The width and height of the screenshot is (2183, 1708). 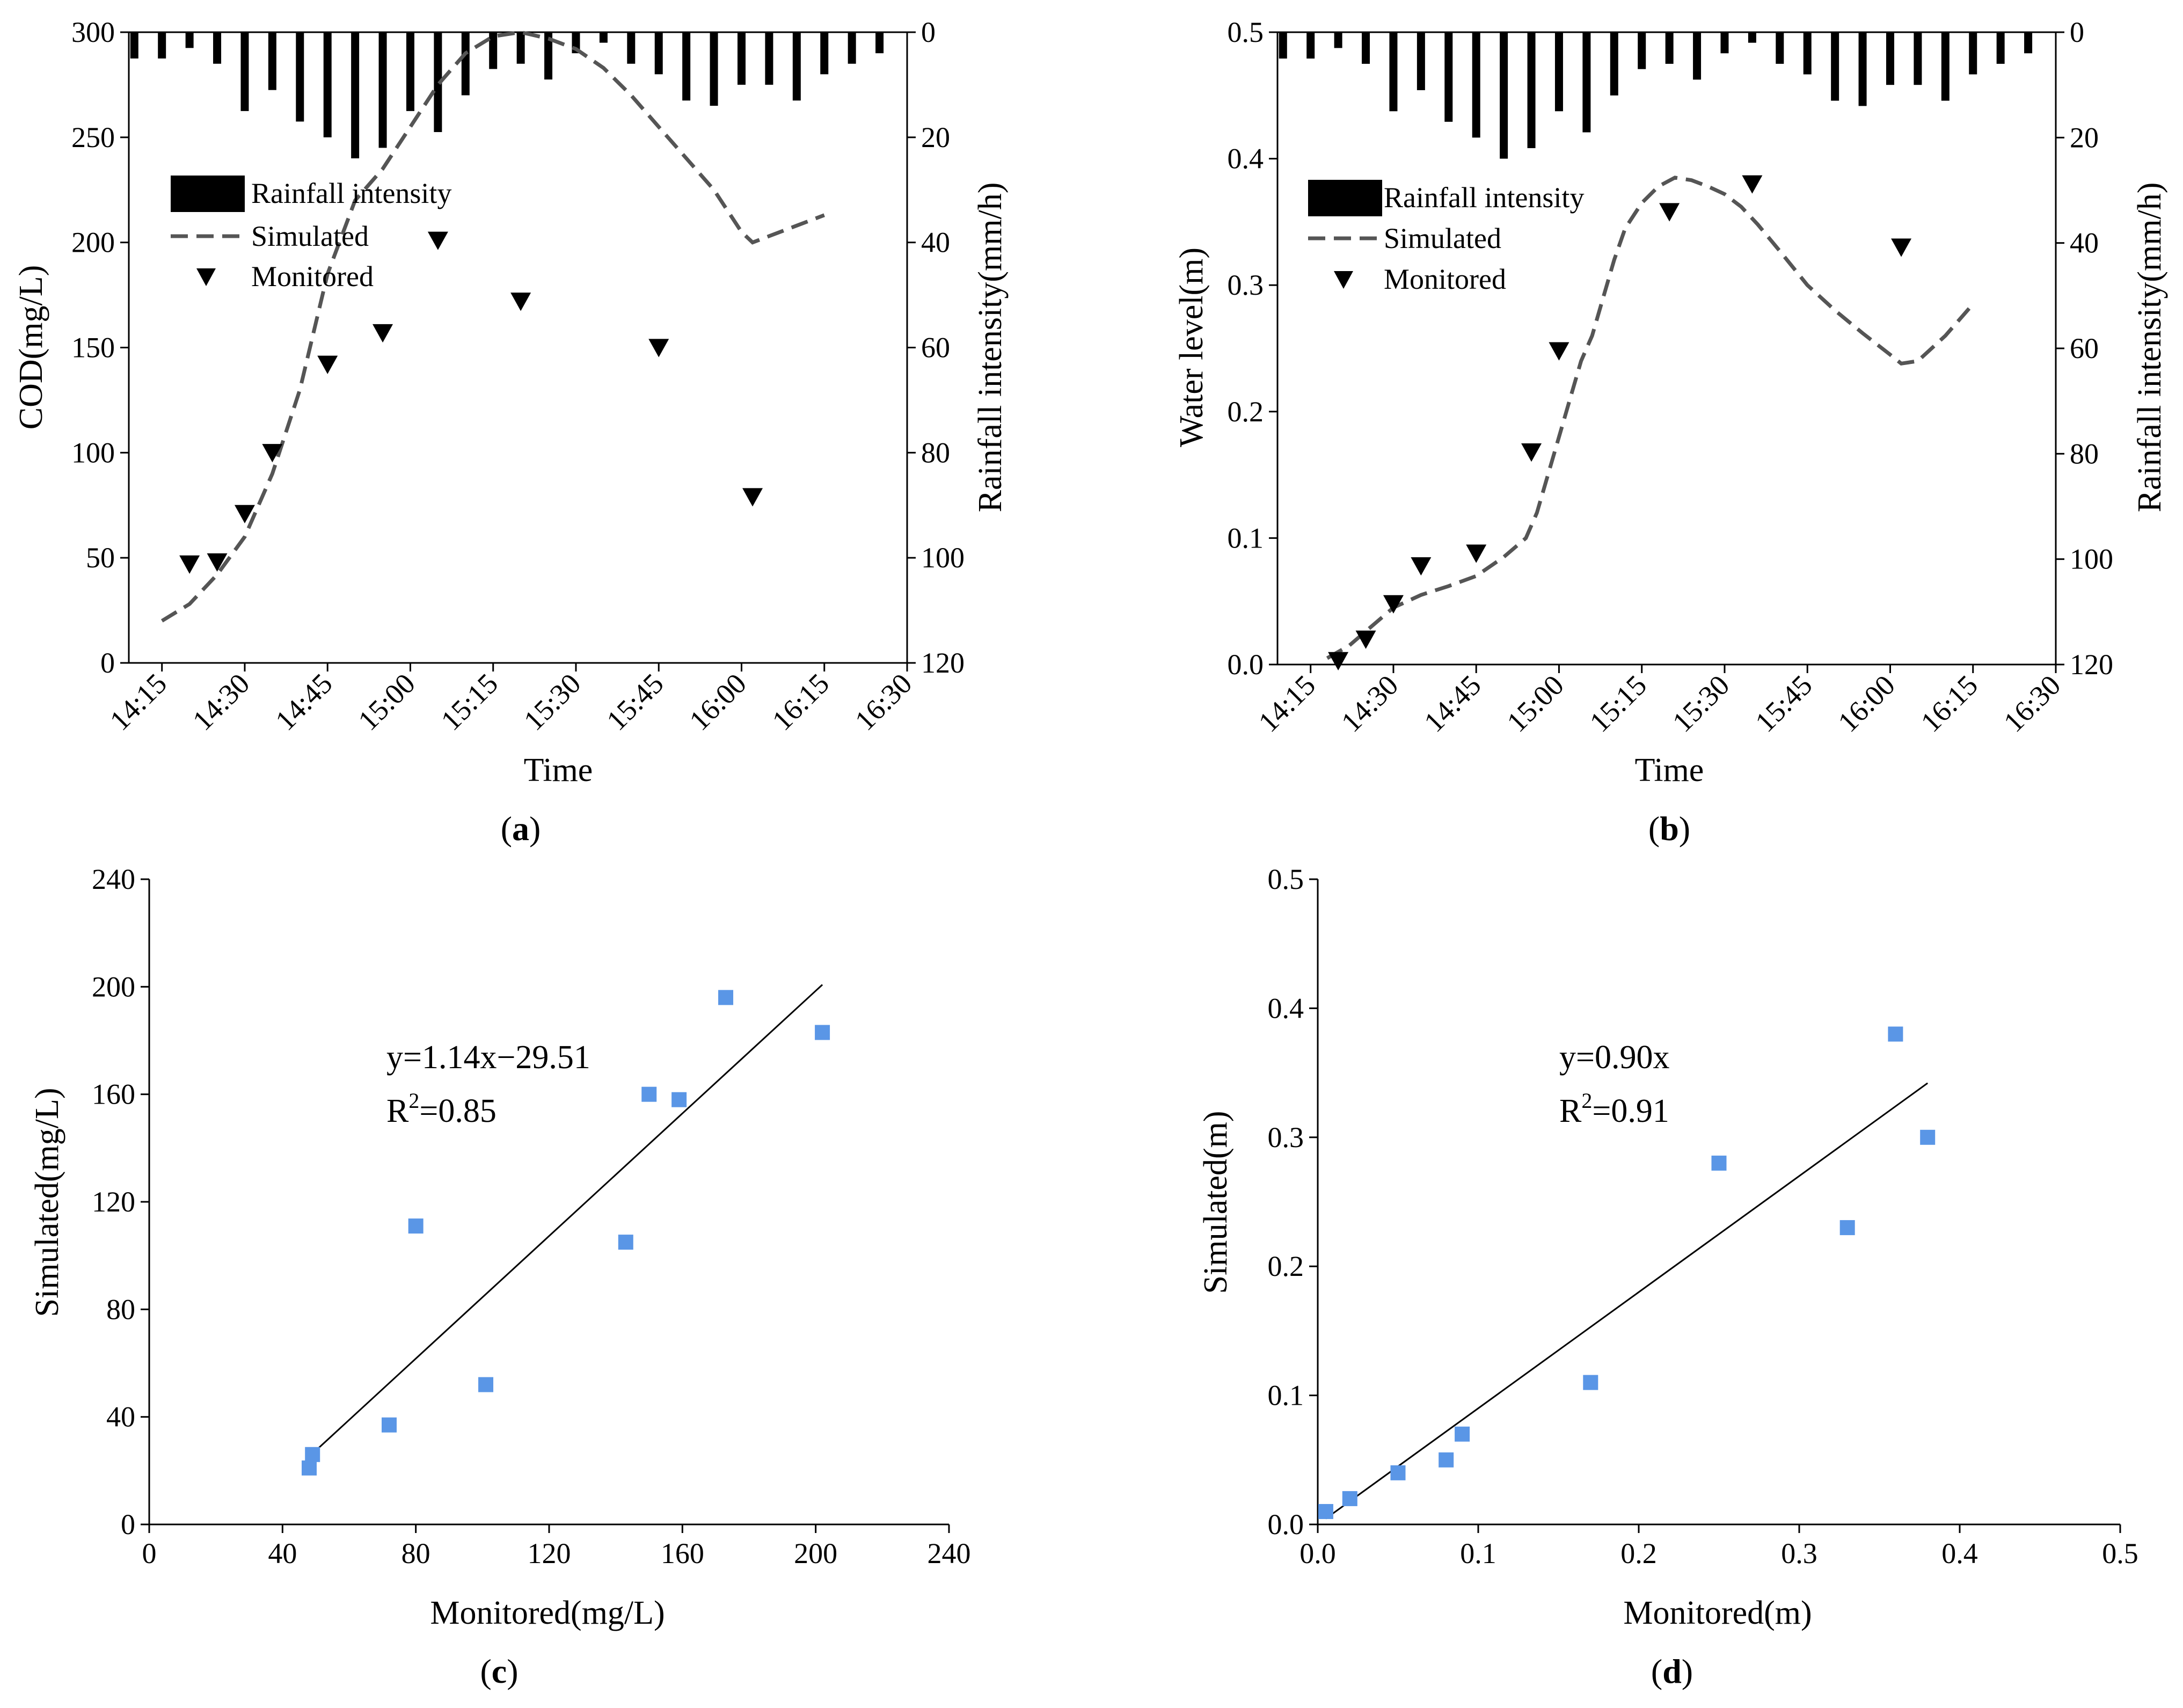 I want to click on y-tick-label: 160, so click(x=114, y=1094).